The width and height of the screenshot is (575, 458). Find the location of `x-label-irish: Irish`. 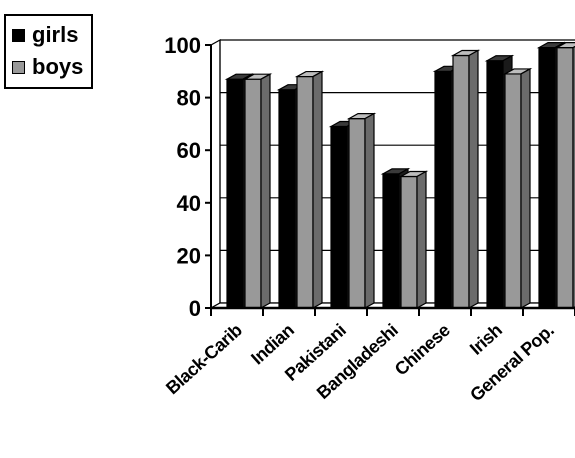

x-label-irish: Irish is located at coordinates (486, 339).